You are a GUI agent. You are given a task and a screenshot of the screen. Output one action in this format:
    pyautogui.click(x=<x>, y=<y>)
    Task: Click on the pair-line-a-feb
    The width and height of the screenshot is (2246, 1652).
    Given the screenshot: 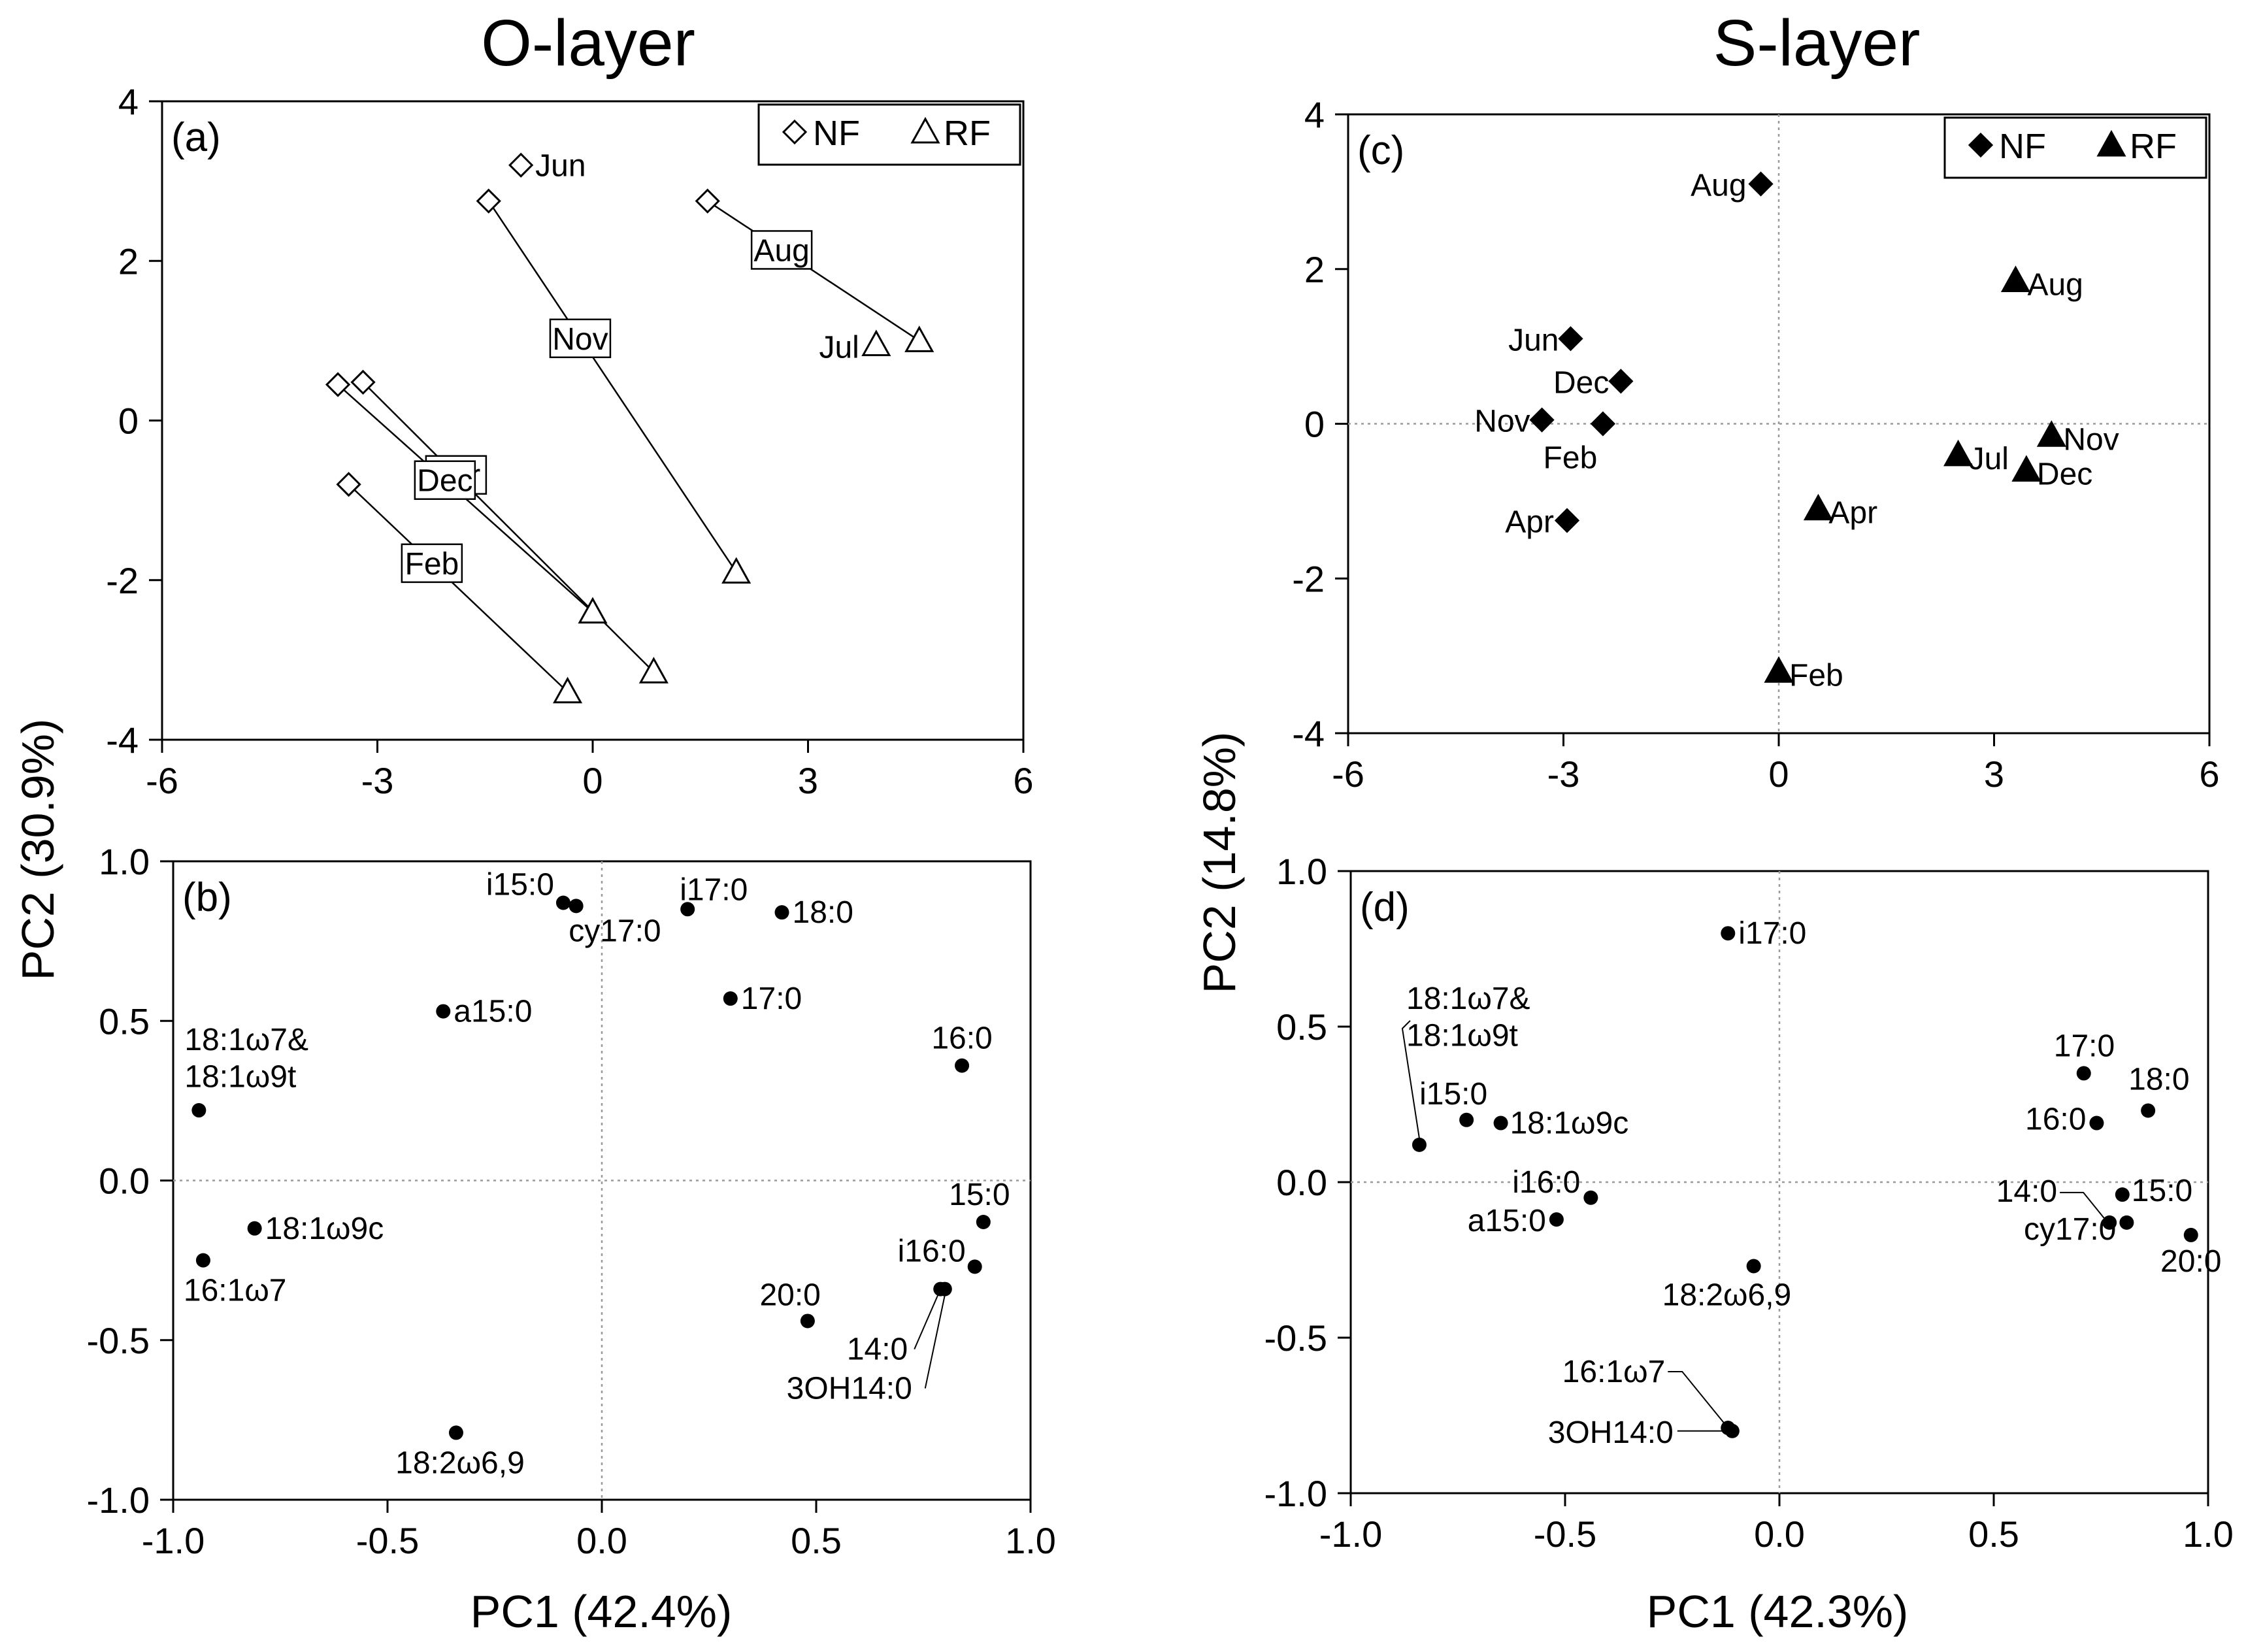 What is the action you would take?
    pyautogui.click(x=459, y=589)
    